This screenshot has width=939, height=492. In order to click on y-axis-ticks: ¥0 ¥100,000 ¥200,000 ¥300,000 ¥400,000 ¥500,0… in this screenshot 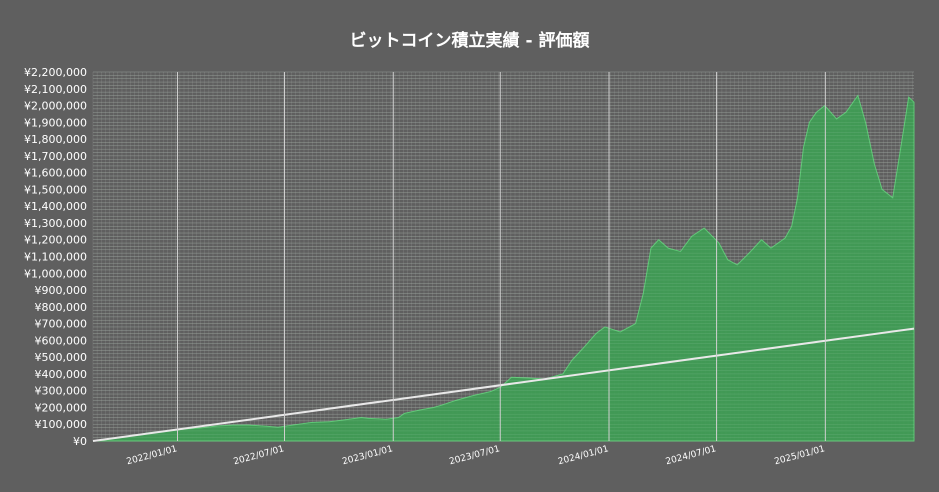, I will do `click(55, 257)`.